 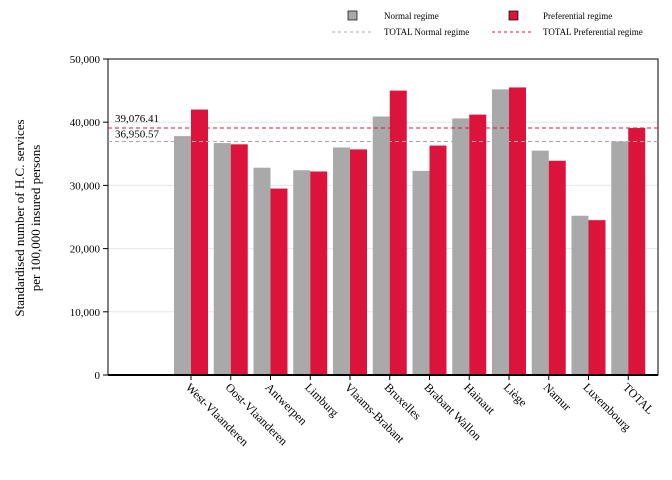 What do you see at coordinates (137, 134) in the screenshot?
I see `reference-label-total-normal: 36,950.57` at bounding box center [137, 134].